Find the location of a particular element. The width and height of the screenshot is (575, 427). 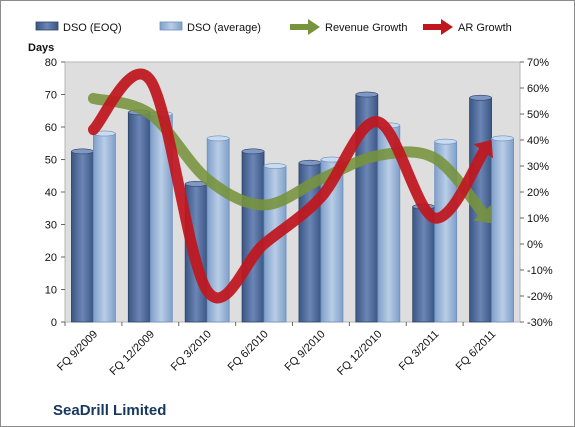

right-tick-label: 0% is located at coordinates (535, 245).